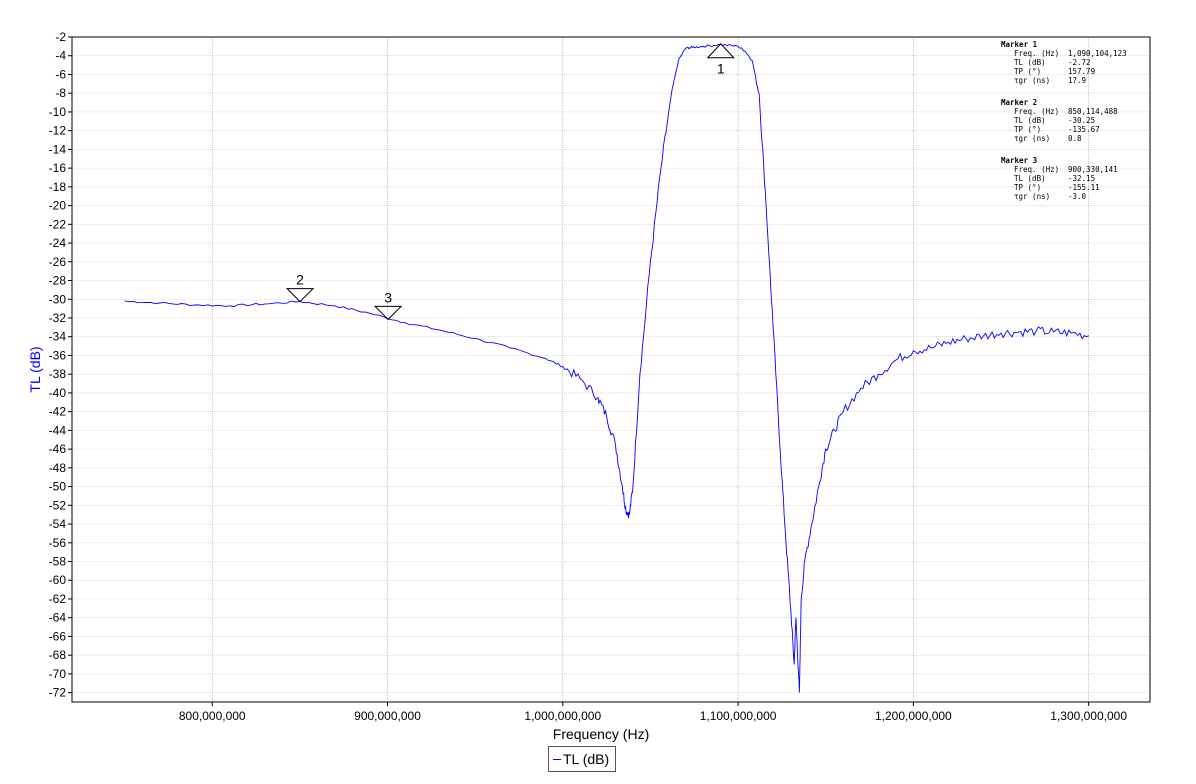 Image resolution: width=1196 pixels, height=784 pixels. Describe the element at coordinates (58, 655) in the screenshot. I see `y-tick-label: -68` at that location.